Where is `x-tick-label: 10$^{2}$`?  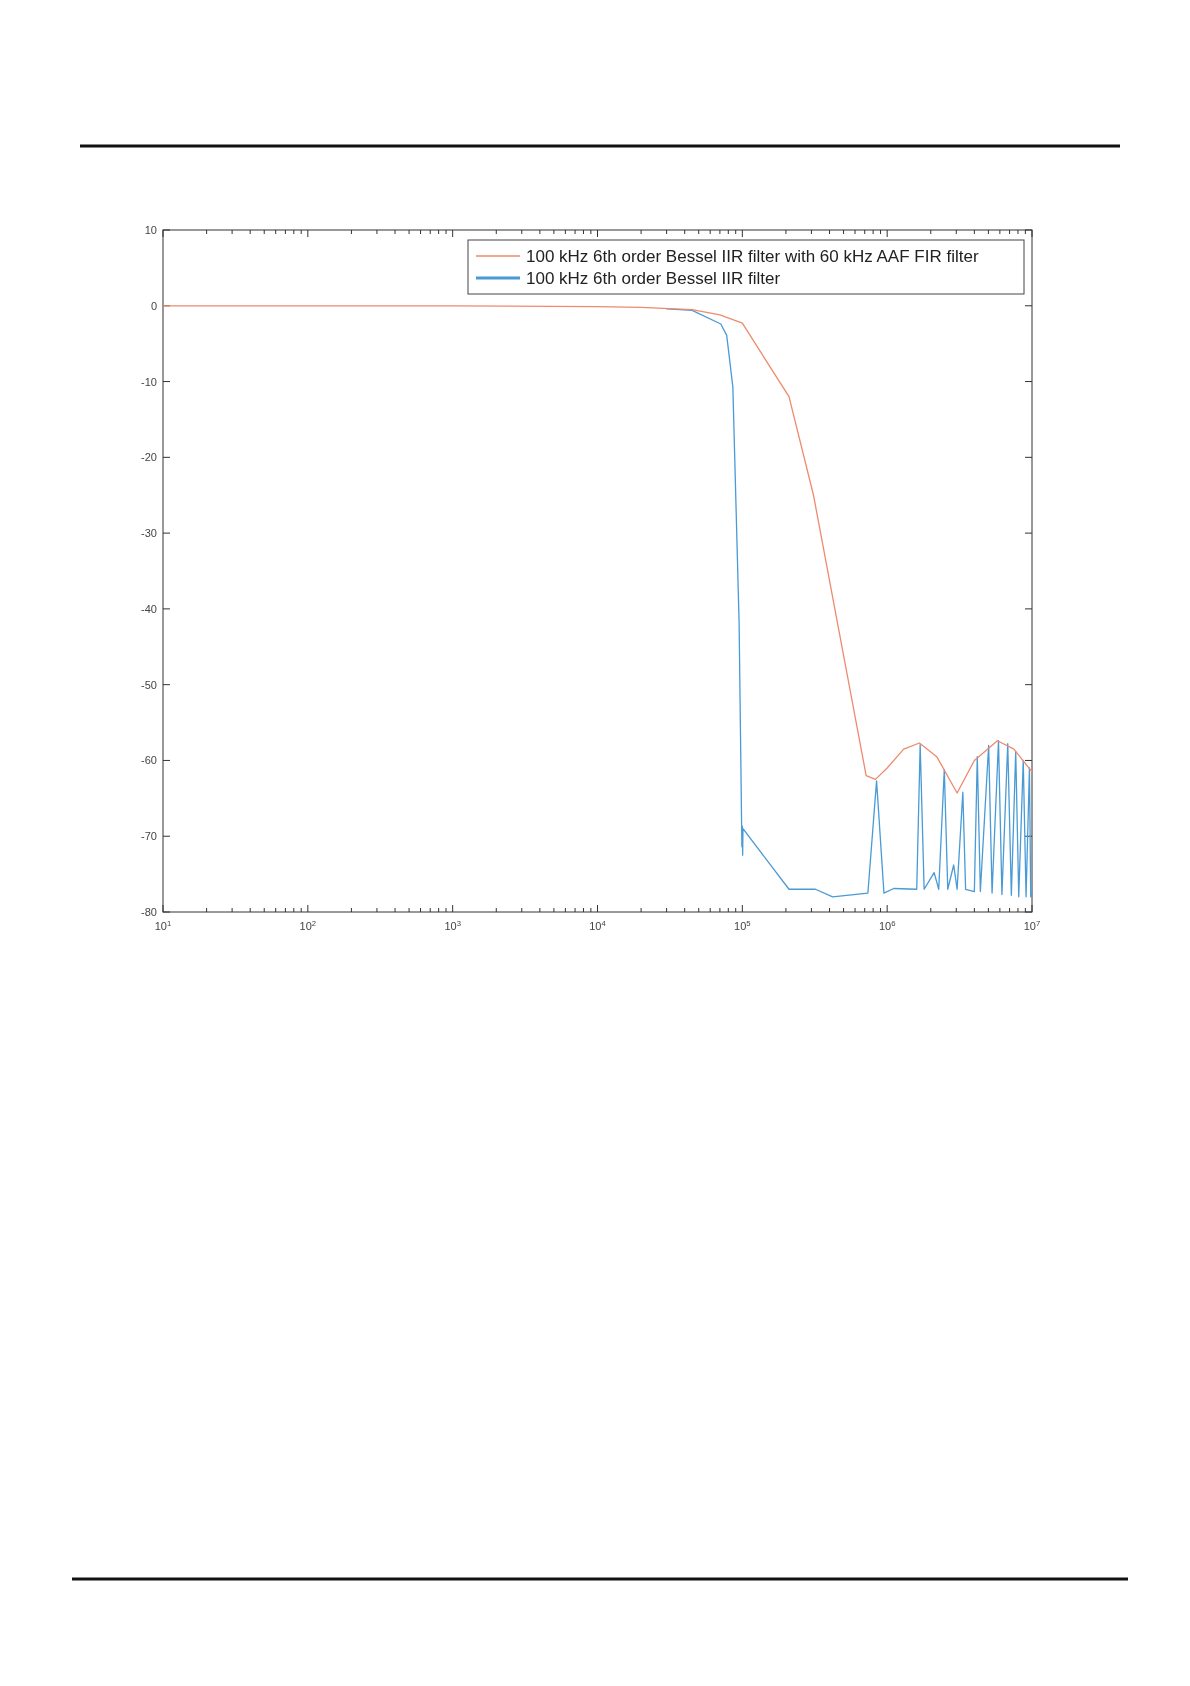 x-tick-label: 10$^{2}$ is located at coordinates (308, 925).